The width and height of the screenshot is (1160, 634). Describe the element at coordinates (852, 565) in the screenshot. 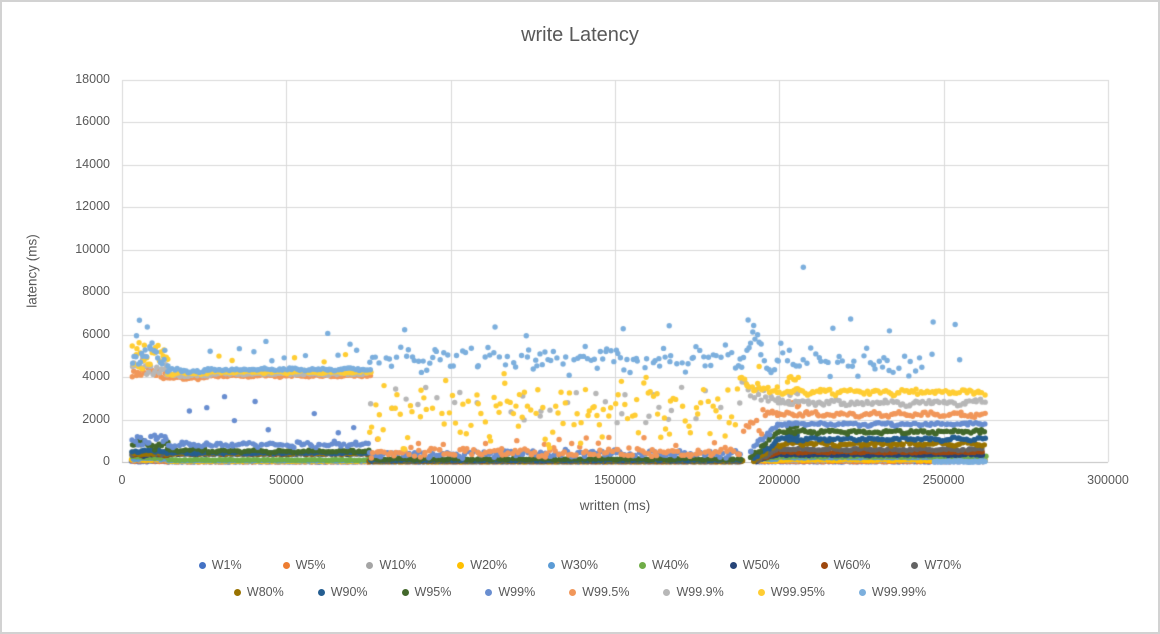

I see `legend-label: W60%` at that location.